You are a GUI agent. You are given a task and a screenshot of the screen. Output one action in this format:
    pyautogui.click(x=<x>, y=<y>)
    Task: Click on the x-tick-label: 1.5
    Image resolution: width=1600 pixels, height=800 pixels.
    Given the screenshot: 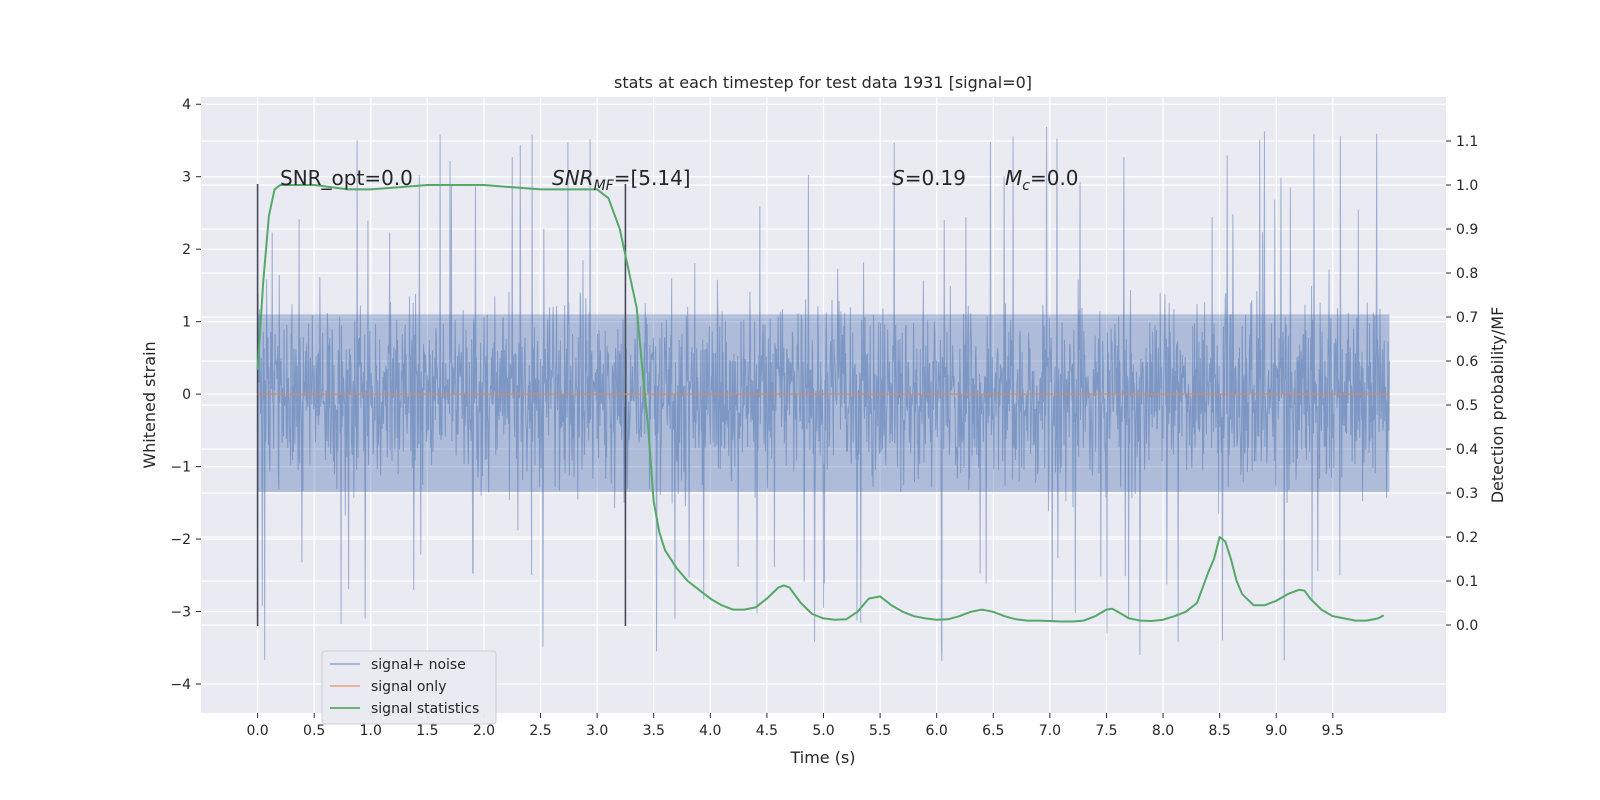 What is the action you would take?
    pyautogui.click(x=427, y=731)
    